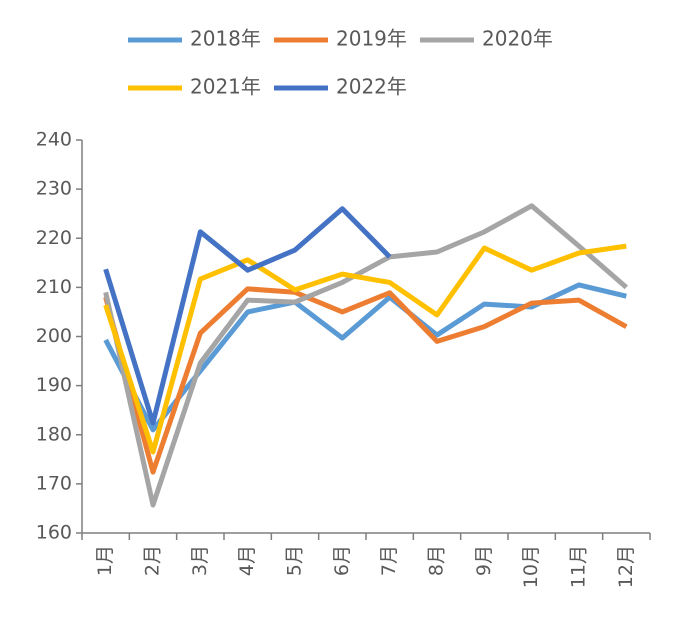 This screenshot has height=622, width=680. Describe the element at coordinates (484, 560) in the screenshot. I see `x-tick-label: 9月` at that location.